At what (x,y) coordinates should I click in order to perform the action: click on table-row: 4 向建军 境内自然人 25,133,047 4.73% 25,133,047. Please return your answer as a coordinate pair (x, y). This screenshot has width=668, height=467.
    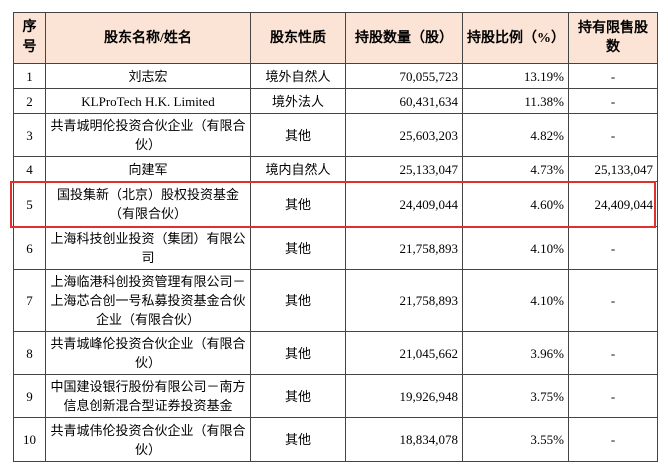
    Looking at the image, I should click on (335, 169).